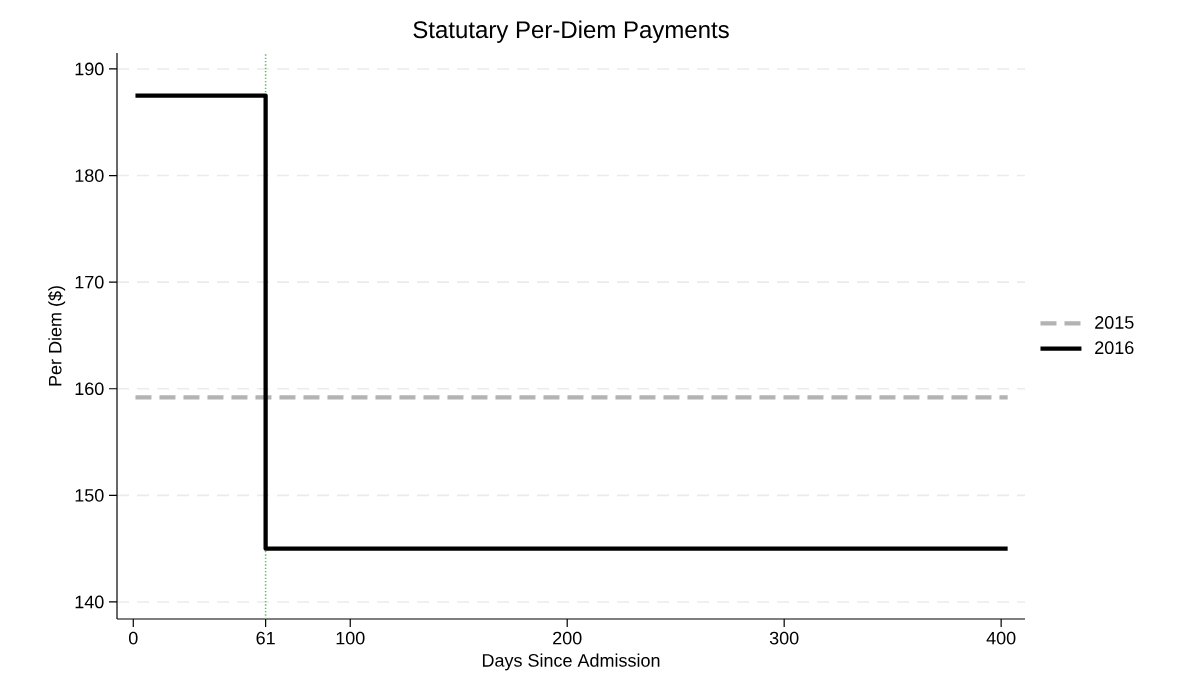  Describe the element at coordinates (1114, 322) in the screenshot. I see `legend-label: 2015` at that location.